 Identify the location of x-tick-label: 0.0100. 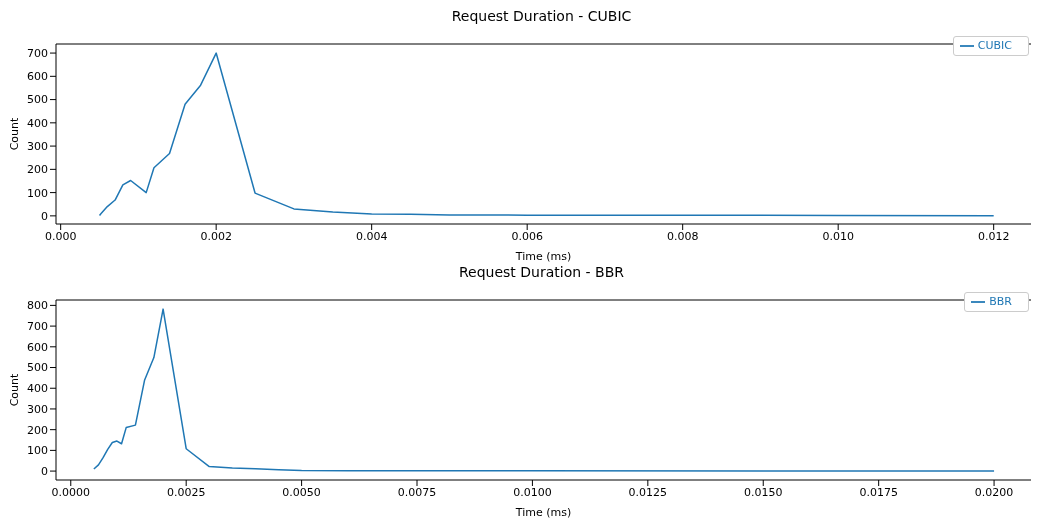
(532, 492).